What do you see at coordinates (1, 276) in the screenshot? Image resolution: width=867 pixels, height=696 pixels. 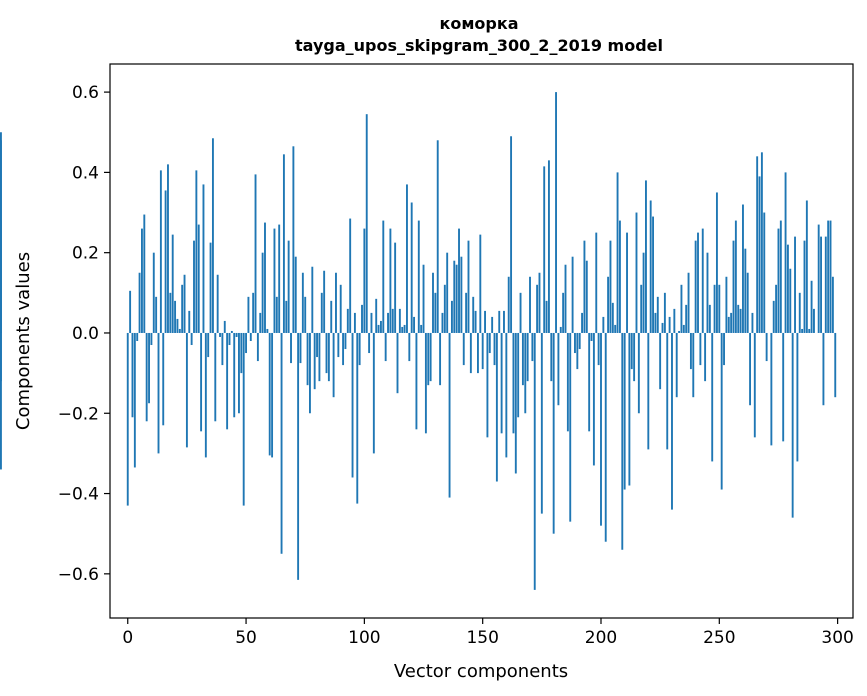 I see `bar-undefined` at bounding box center [1, 276].